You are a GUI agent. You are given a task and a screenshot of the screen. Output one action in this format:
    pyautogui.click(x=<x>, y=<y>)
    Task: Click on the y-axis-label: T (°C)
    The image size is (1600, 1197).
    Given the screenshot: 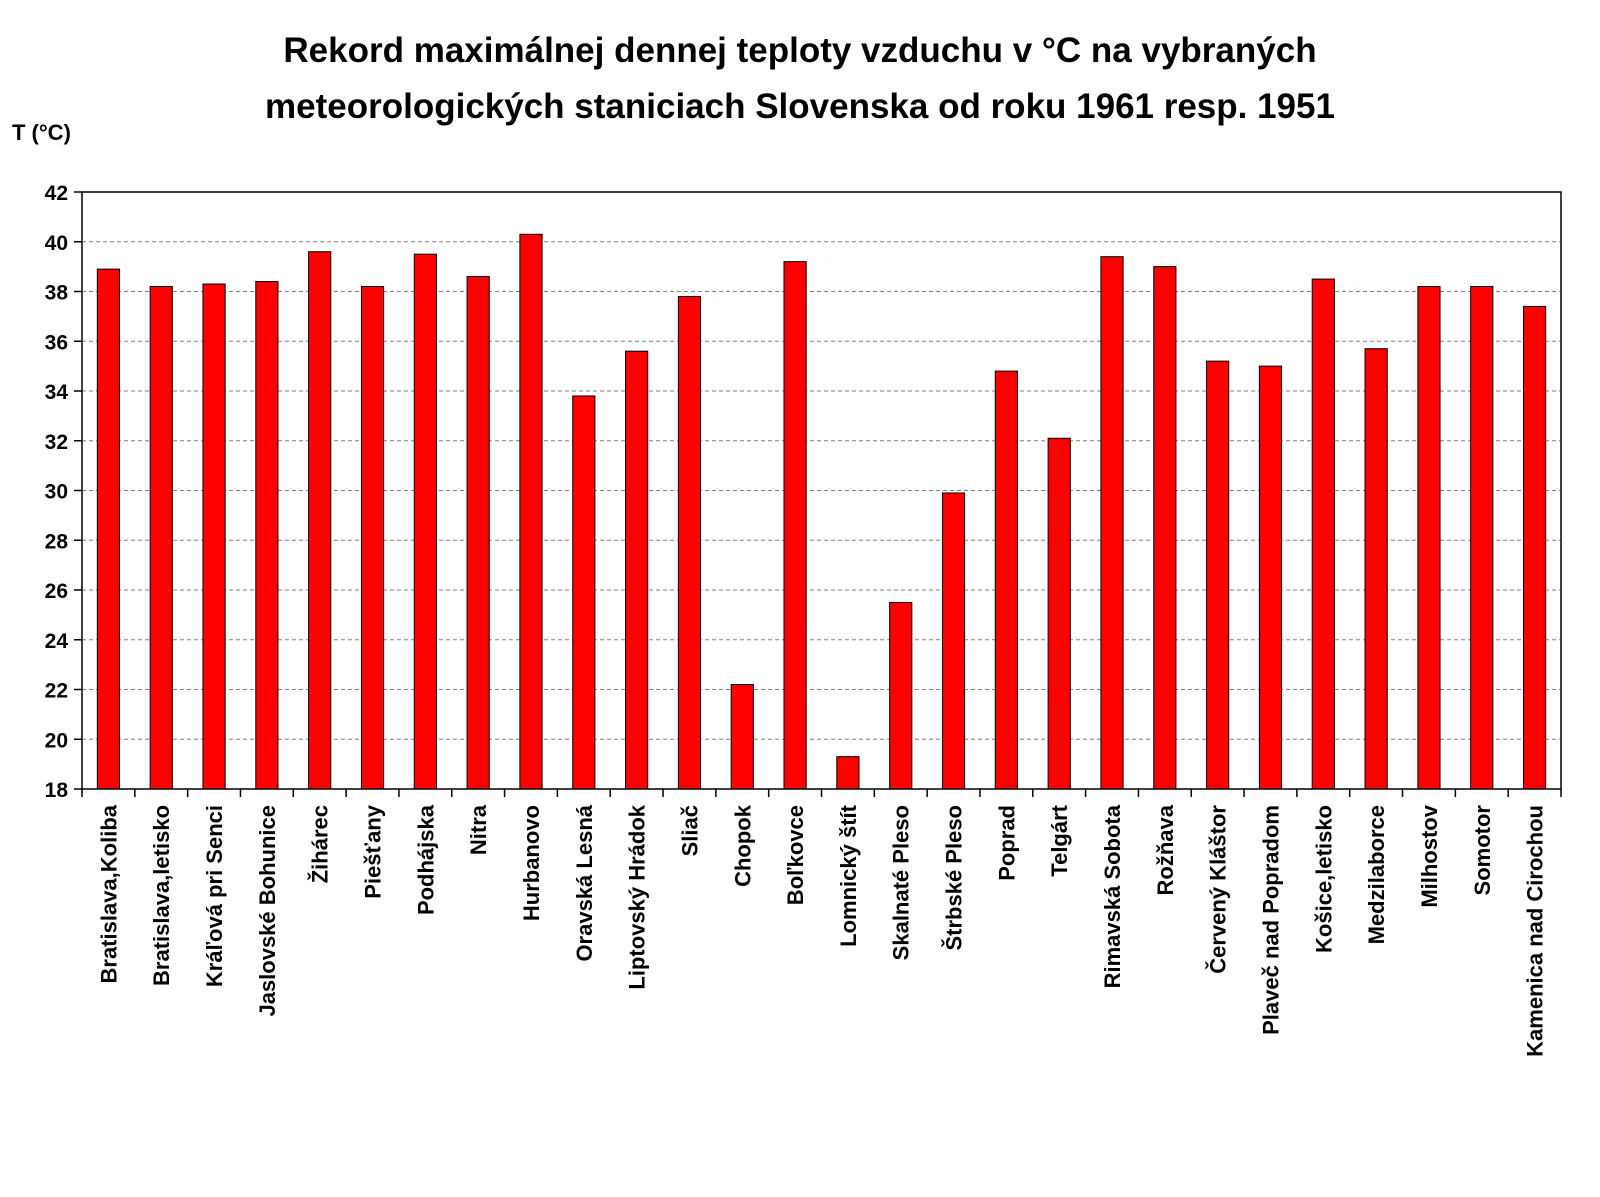 What is the action you would take?
    pyautogui.click(x=41, y=132)
    